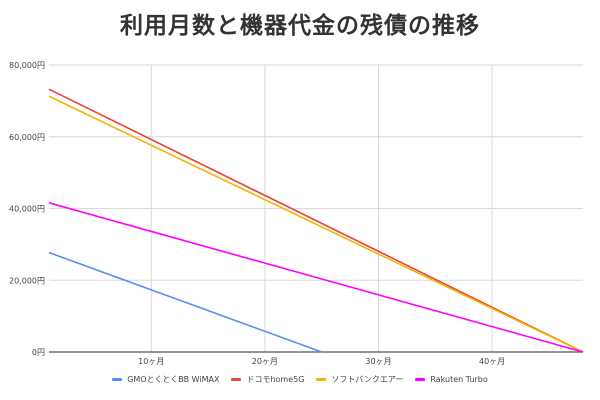 The width and height of the screenshot is (600, 400). Describe the element at coordinates (492, 361) in the screenshot. I see `x-tick-label: 40ヶ月` at that location.